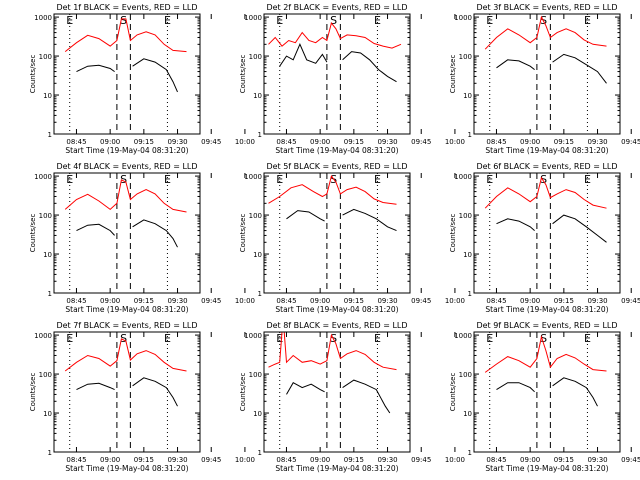 This screenshot has height=480, width=640. What do you see at coordinates (126, 325) in the screenshot?
I see `panel-title: Det 7f BLACK = Events, RED = LLD` at bounding box center [126, 325].